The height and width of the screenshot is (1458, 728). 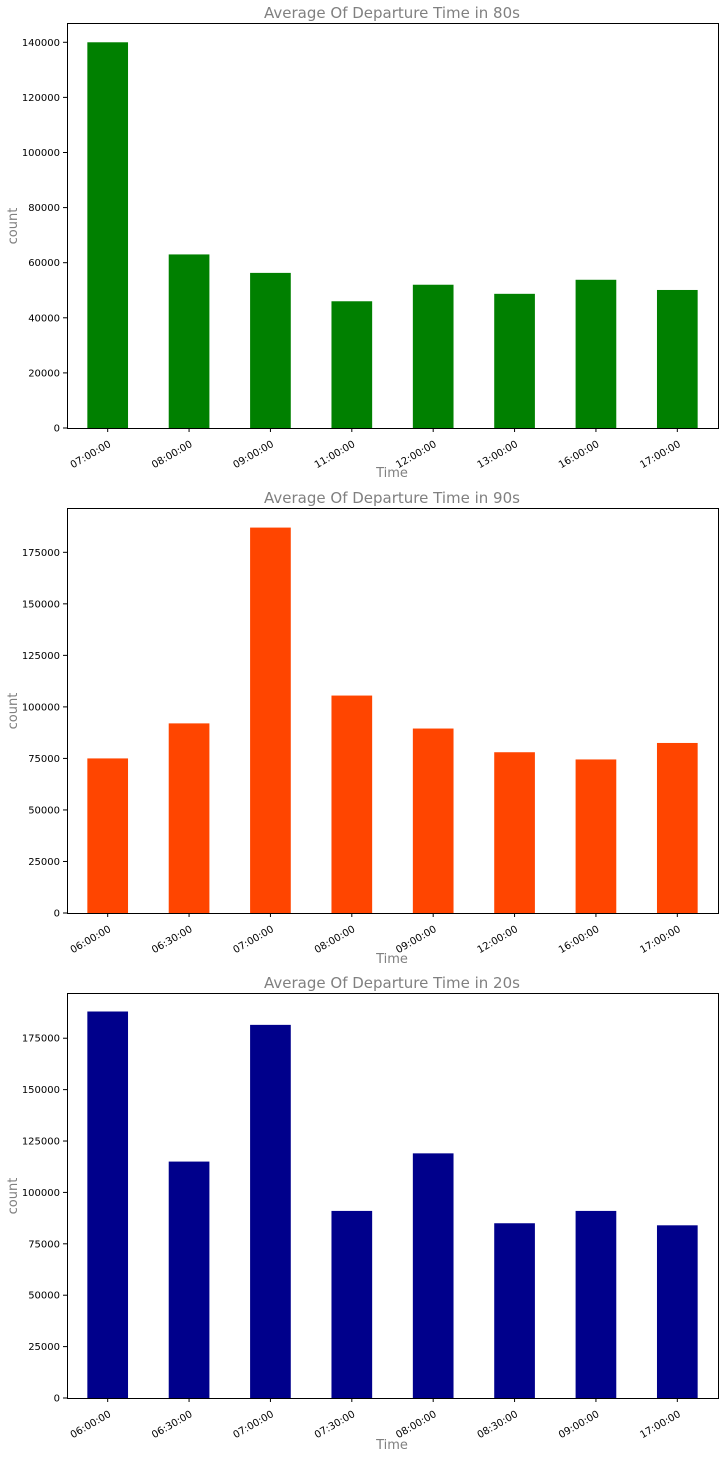 I want to click on y-tick-label-90s-0: 0, so click(x=57, y=914).